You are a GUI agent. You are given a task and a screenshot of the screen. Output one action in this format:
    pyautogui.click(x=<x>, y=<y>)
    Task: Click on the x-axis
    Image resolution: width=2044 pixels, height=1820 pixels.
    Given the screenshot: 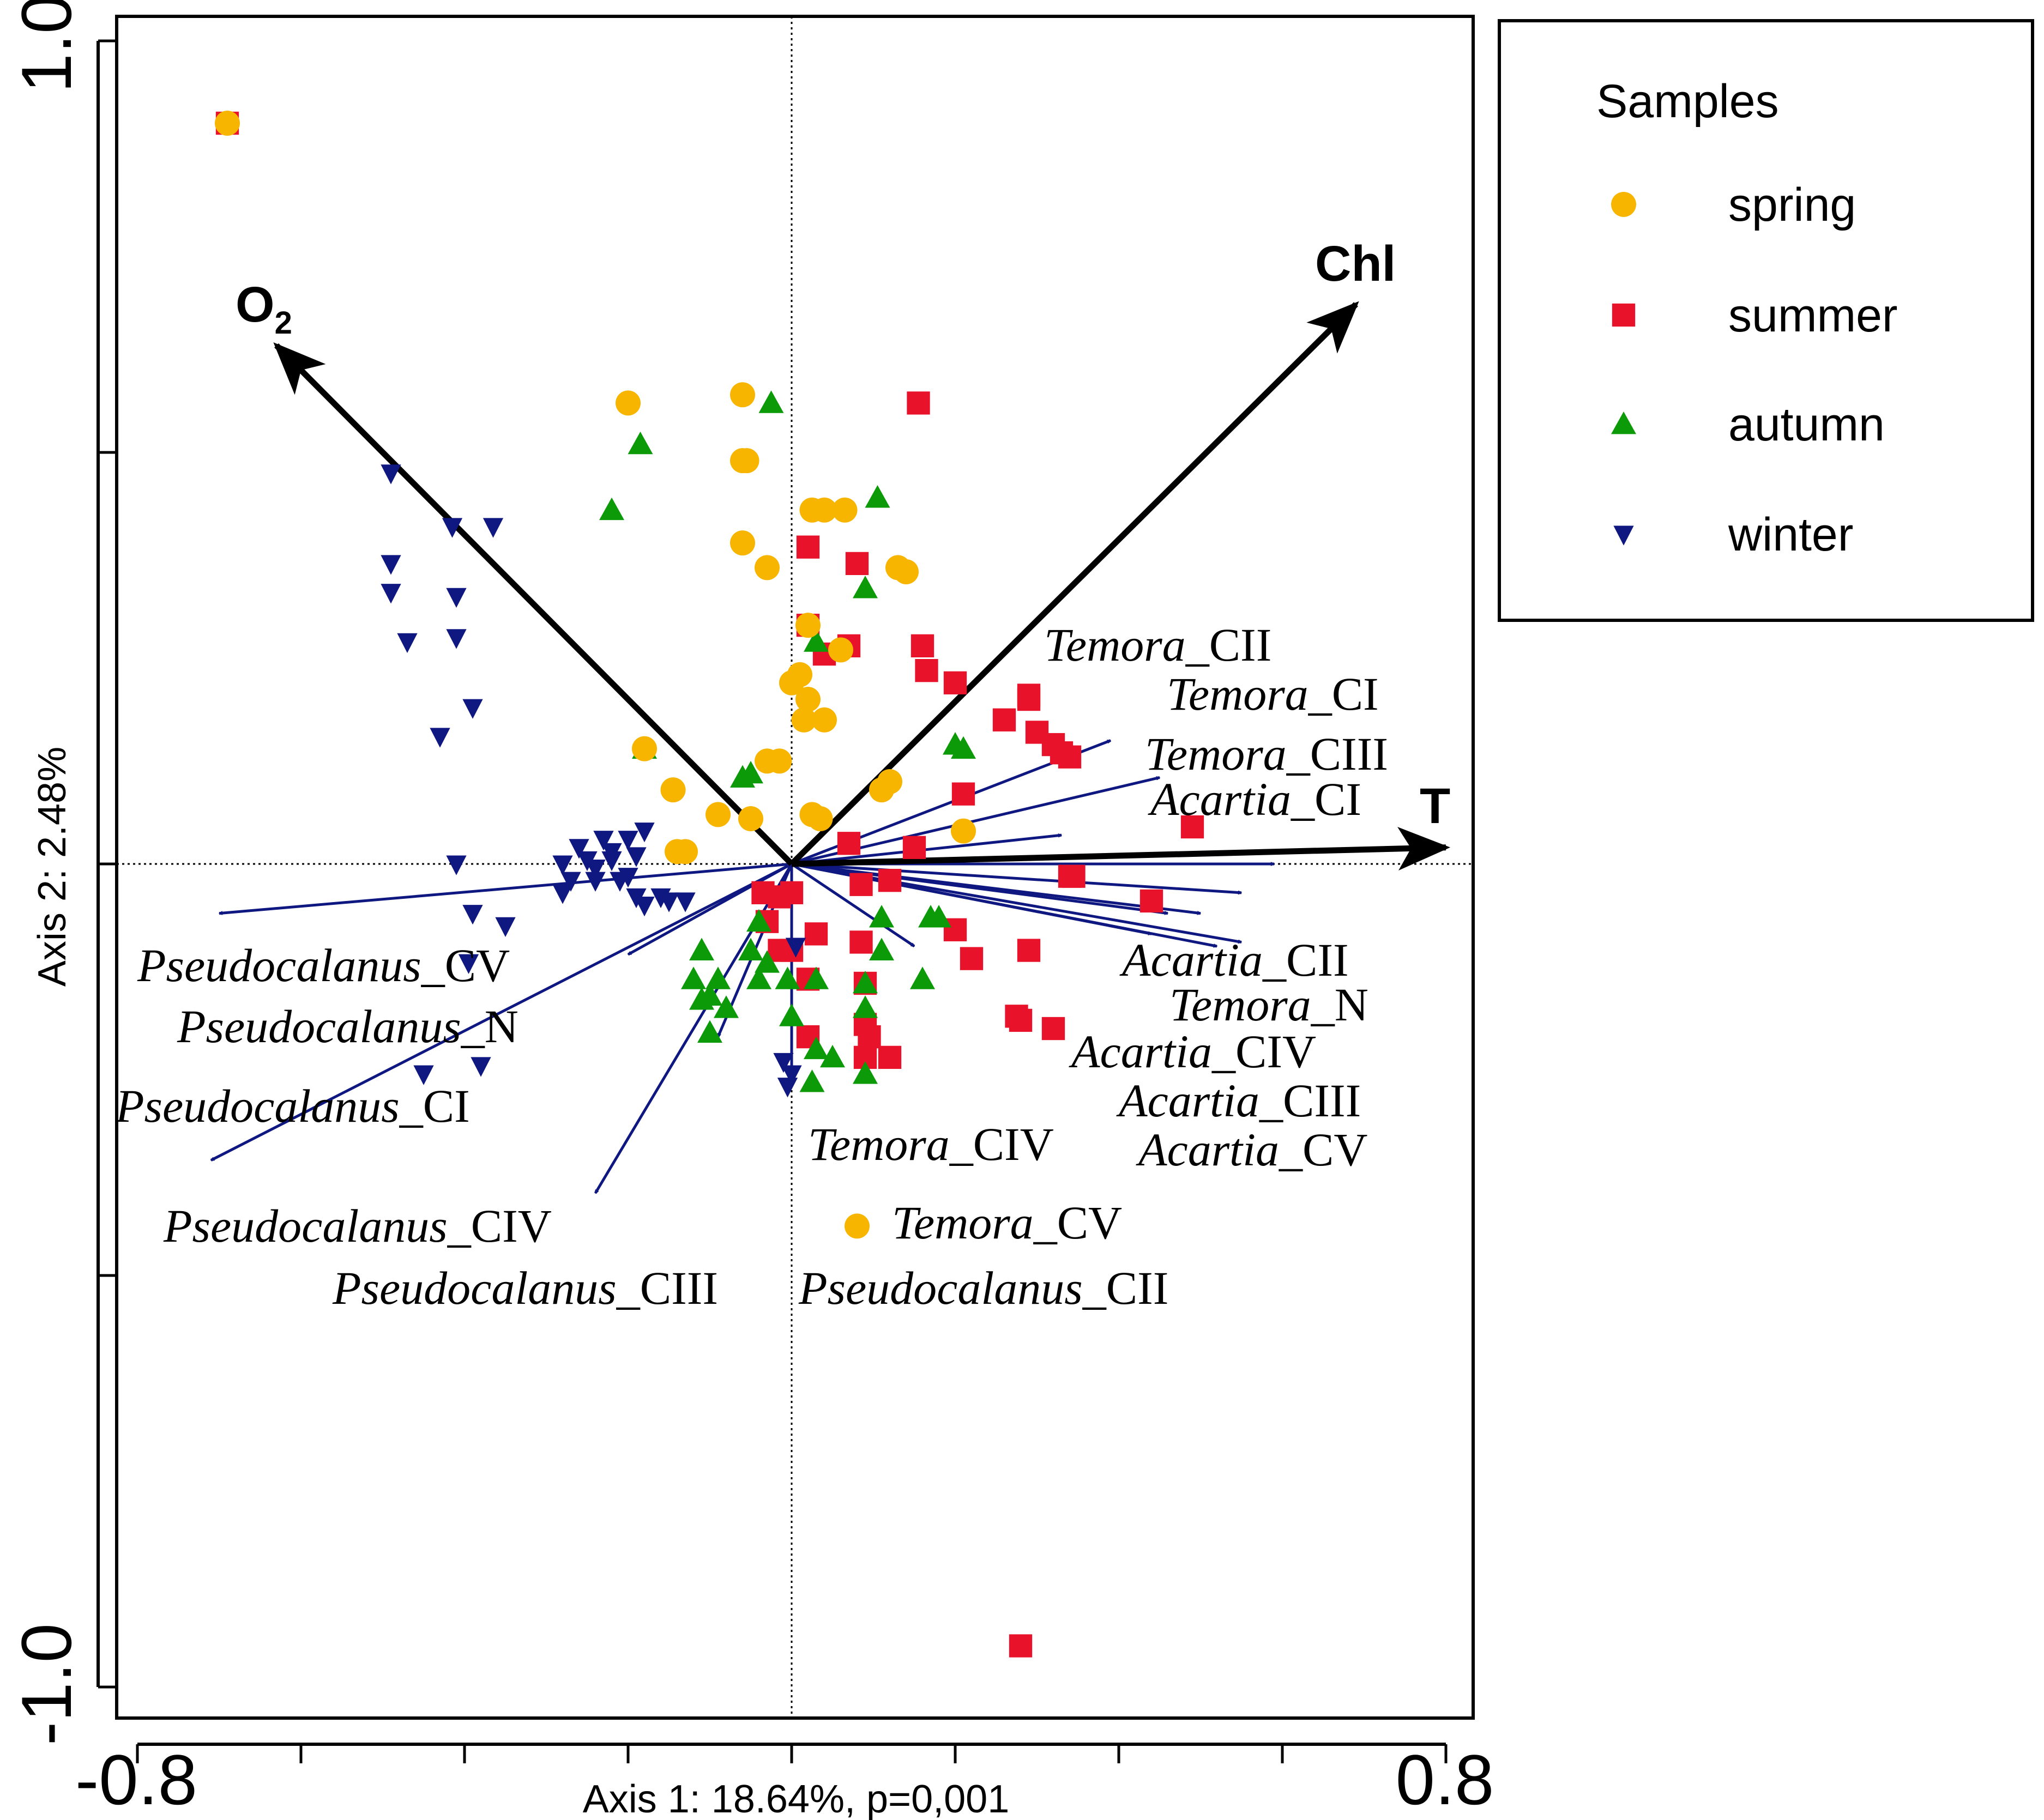 What is the action you would take?
    pyautogui.click(x=792, y=1753)
    